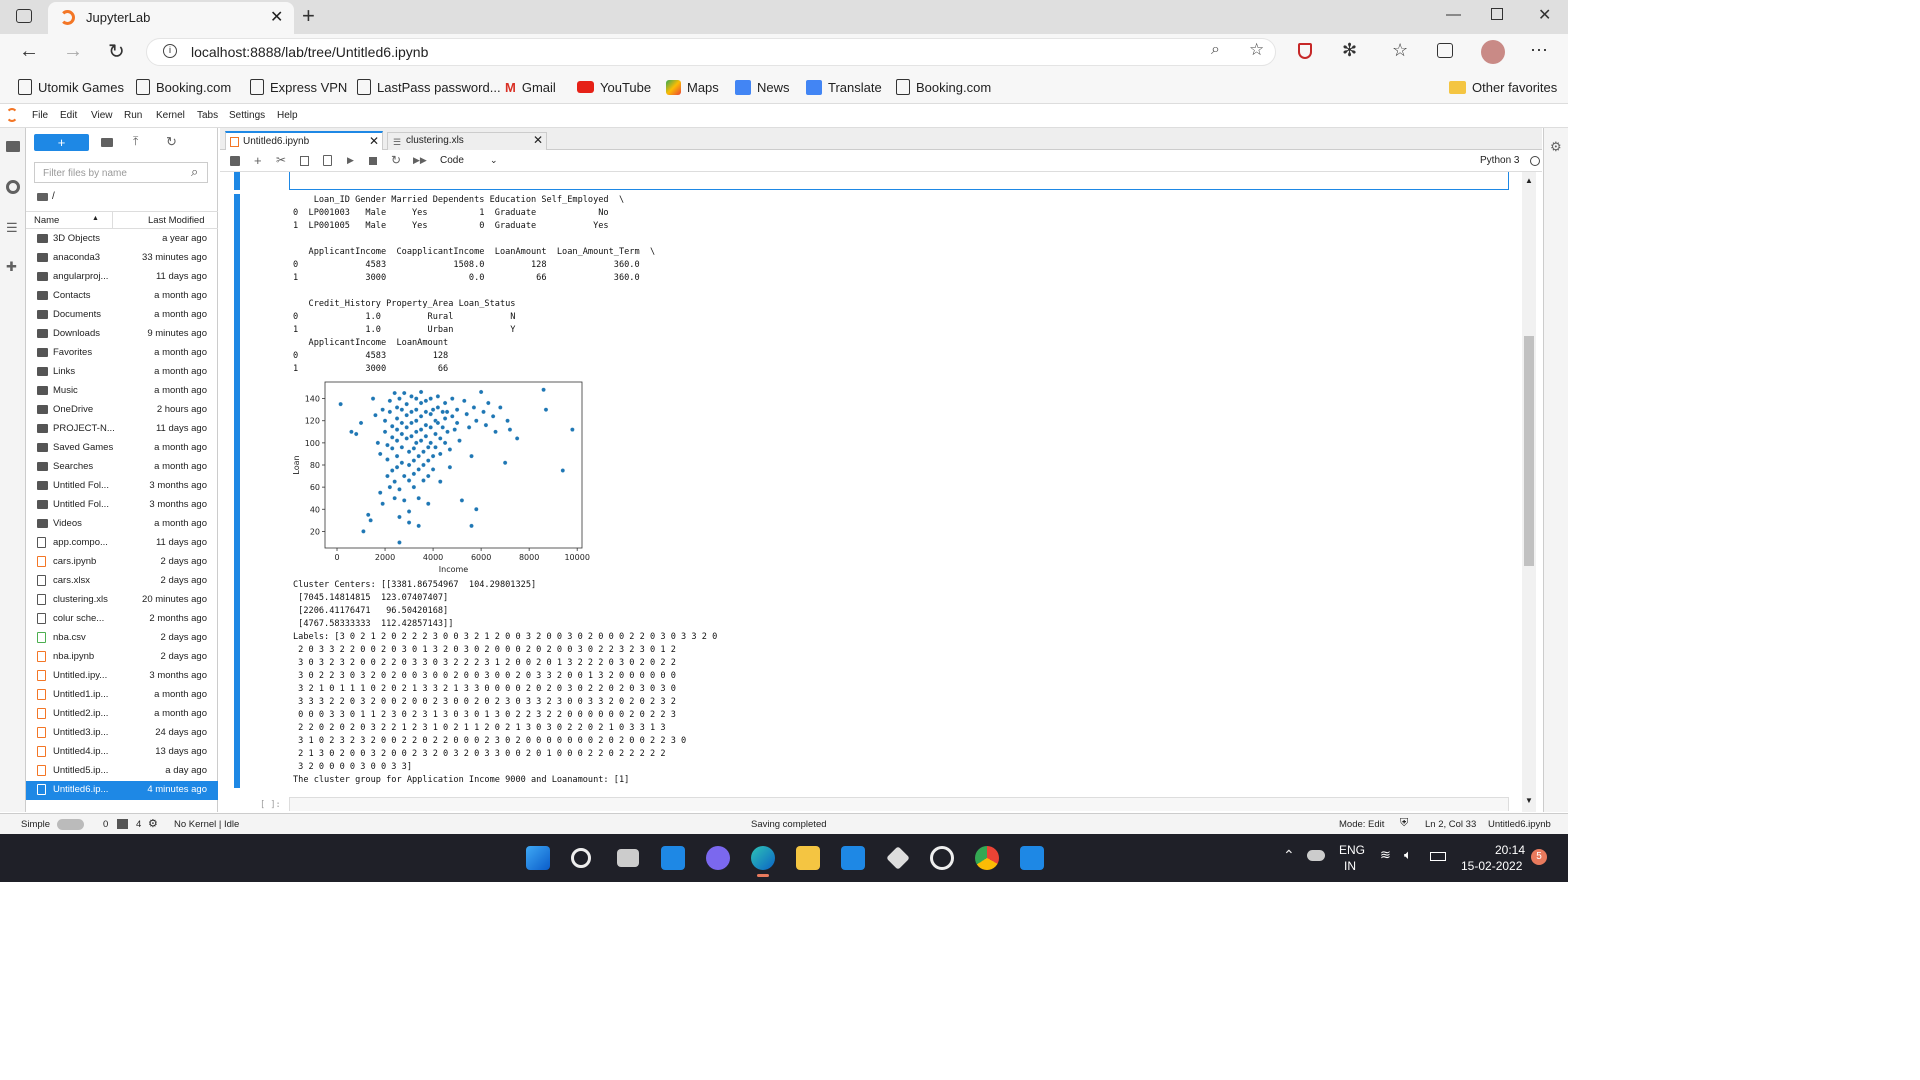  What do you see at coordinates (122, 638) in the screenshot?
I see `file-row: nba.csv 2 days ago` at bounding box center [122, 638].